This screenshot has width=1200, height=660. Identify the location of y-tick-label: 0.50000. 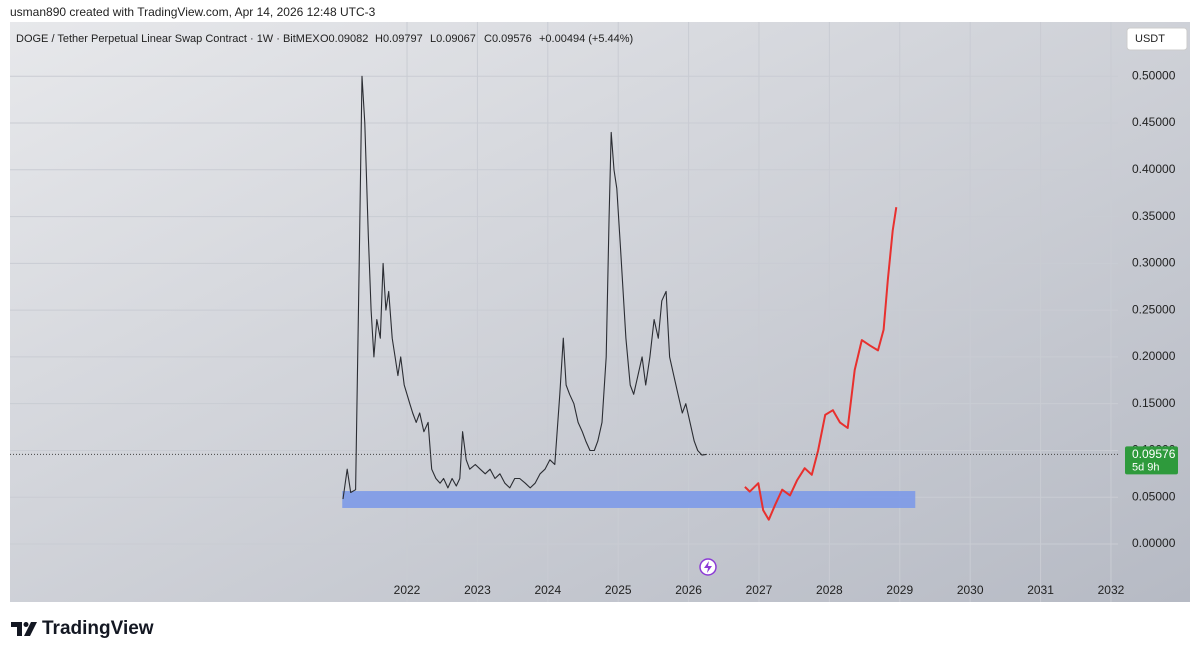
(1154, 75).